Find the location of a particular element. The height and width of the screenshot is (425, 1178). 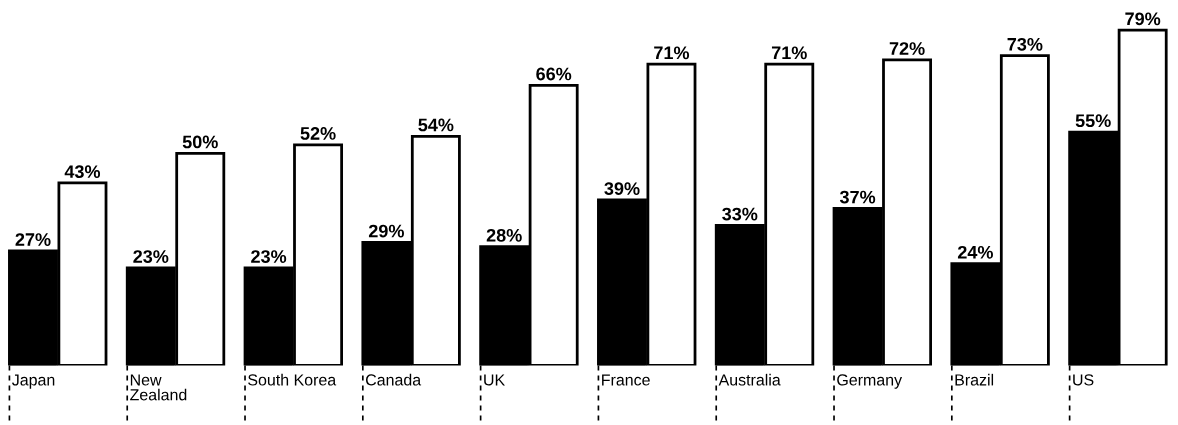

x-tick-label: Japan is located at coordinates (33, 381).